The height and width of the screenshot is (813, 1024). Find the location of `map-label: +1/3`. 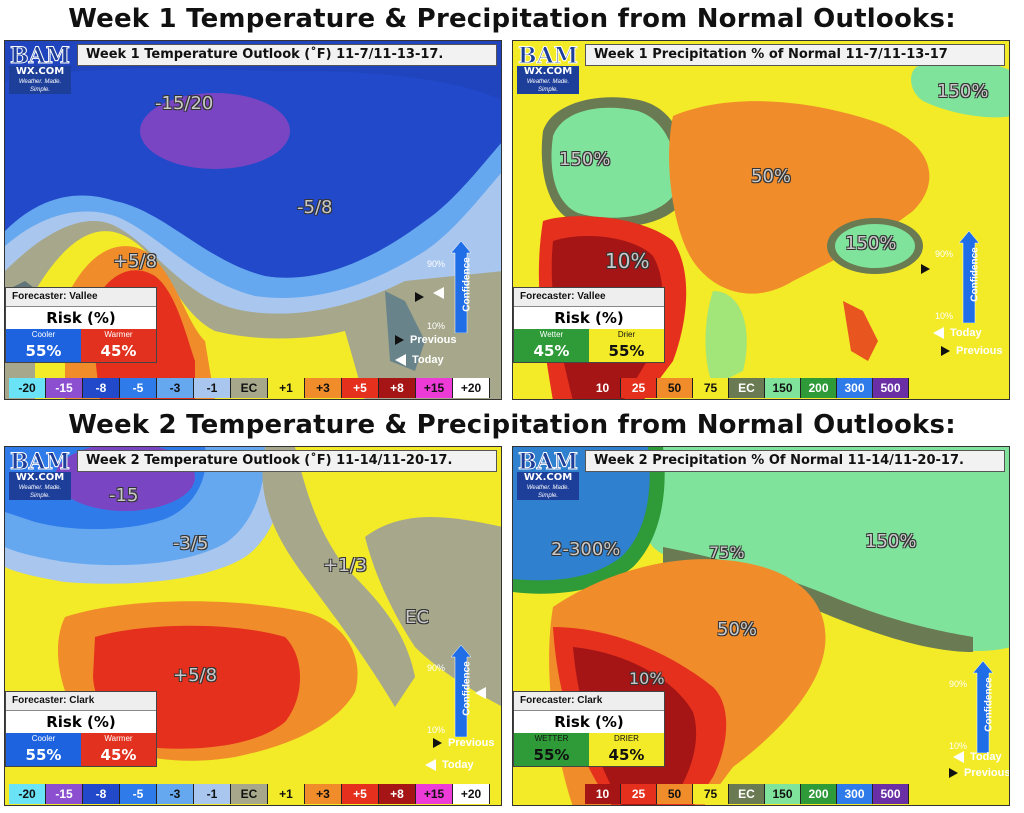

map-label: +1/3 is located at coordinates (345, 565).